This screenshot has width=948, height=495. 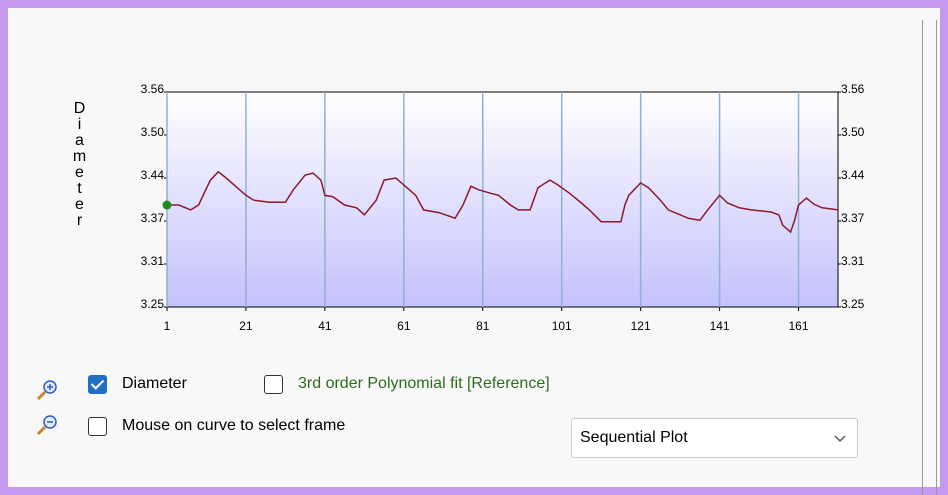 I want to click on x-tick-label: 121, so click(x=641, y=326).